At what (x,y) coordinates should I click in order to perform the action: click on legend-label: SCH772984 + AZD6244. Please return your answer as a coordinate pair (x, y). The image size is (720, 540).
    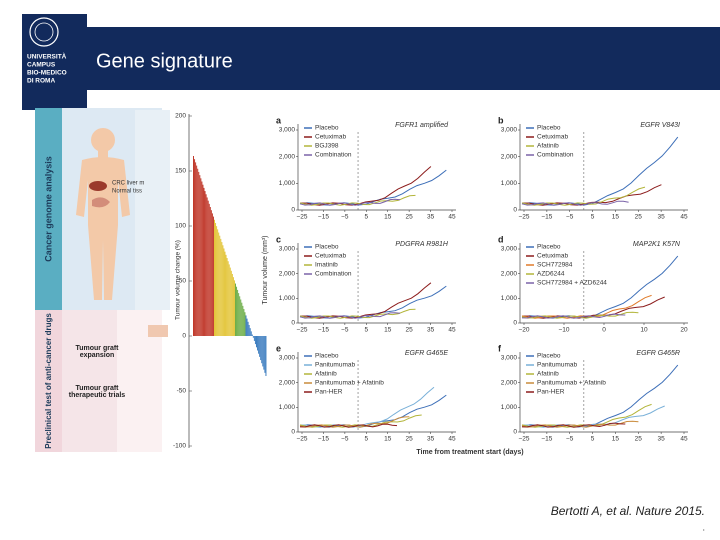
    Looking at the image, I should click on (572, 283).